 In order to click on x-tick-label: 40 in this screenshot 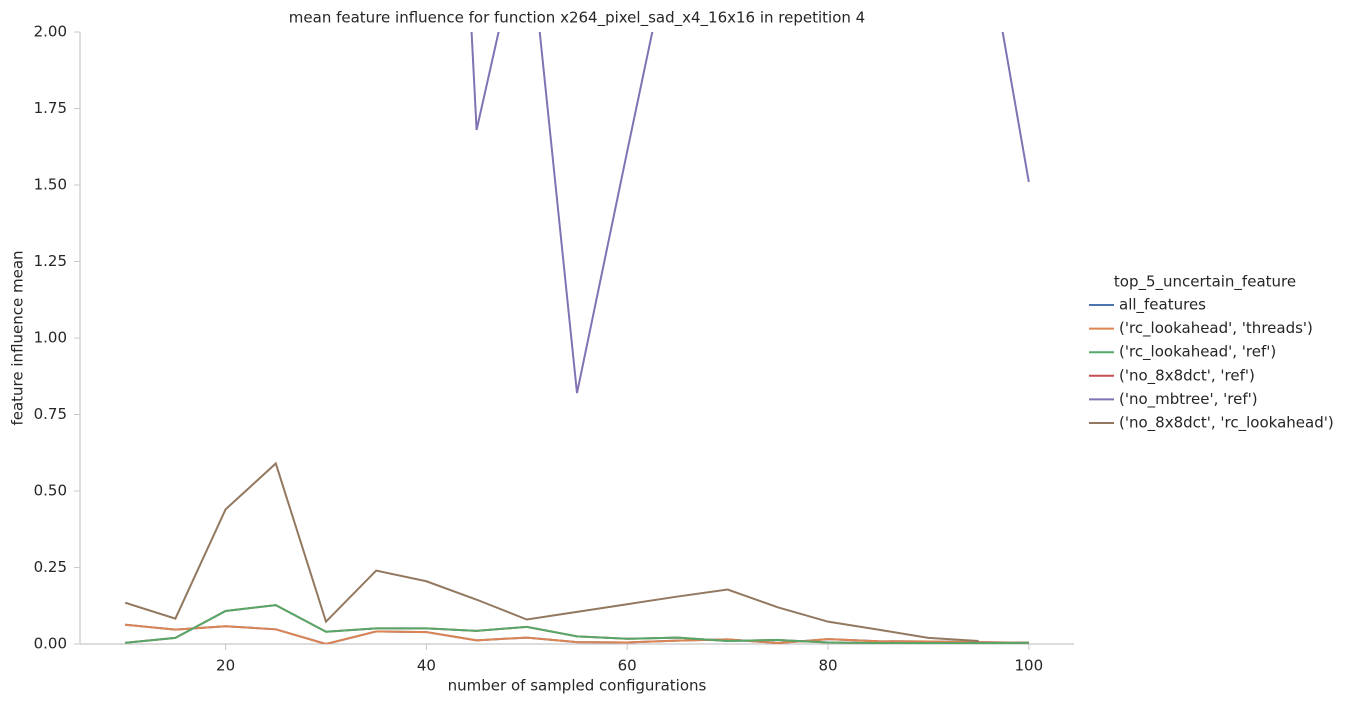, I will do `click(426, 666)`.